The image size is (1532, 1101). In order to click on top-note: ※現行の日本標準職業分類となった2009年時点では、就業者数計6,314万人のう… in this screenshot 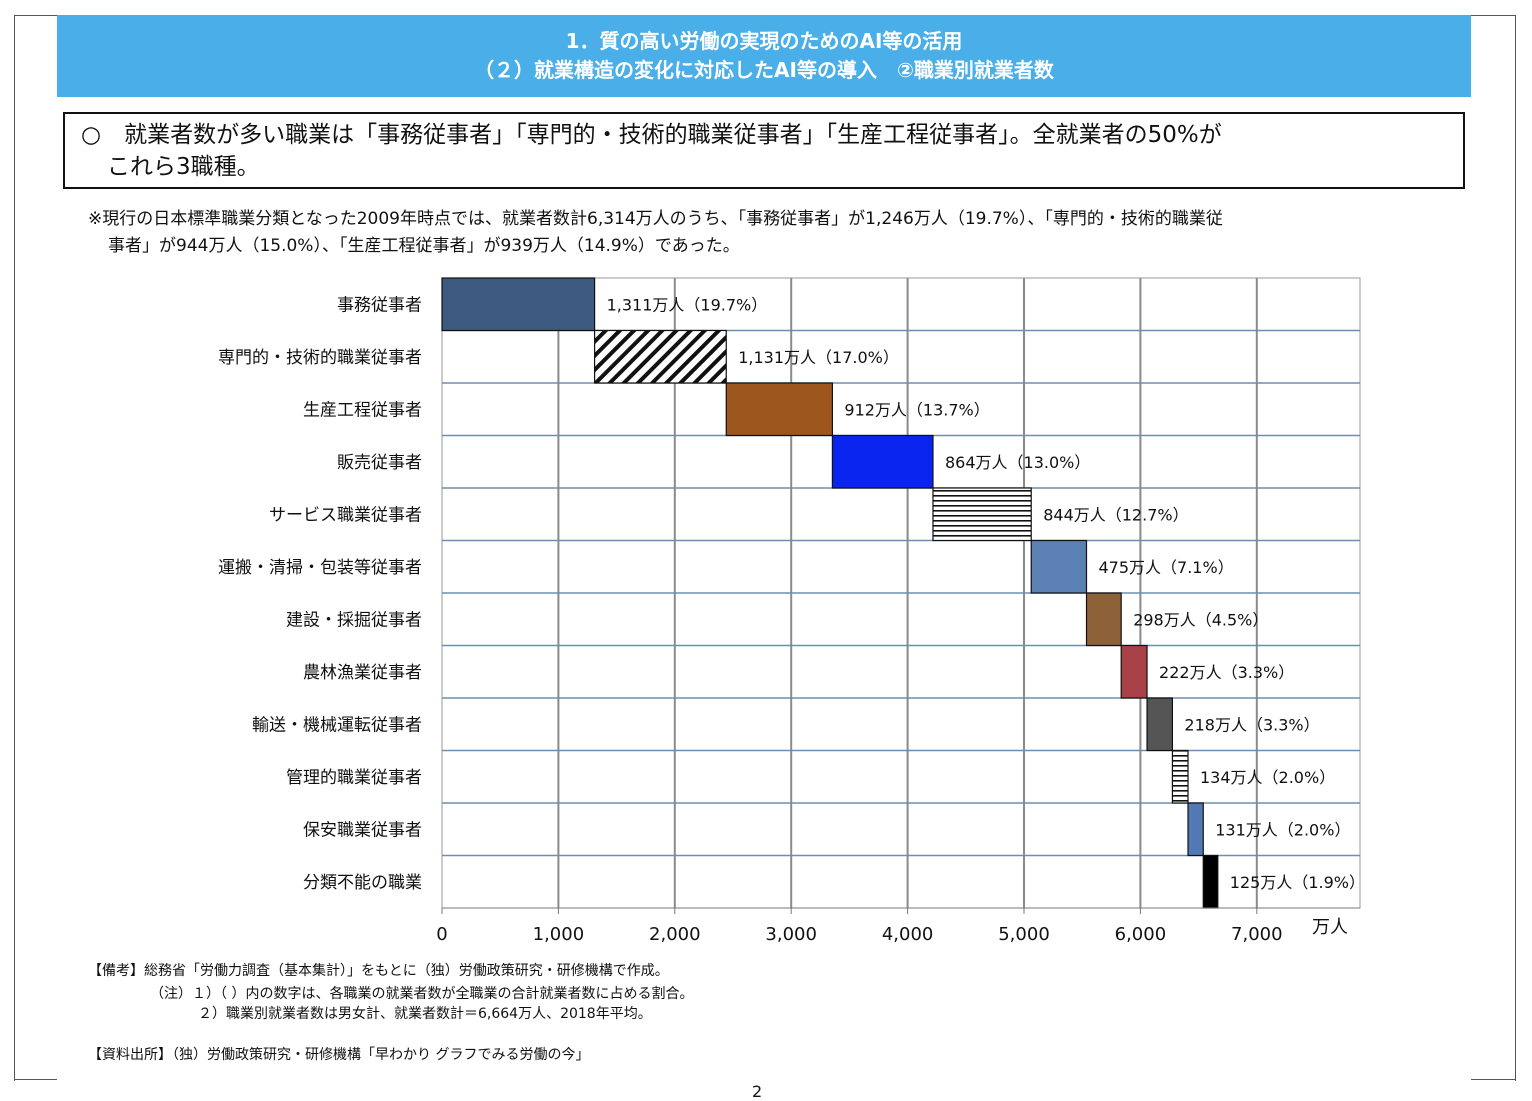, I will do `click(778, 233)`.